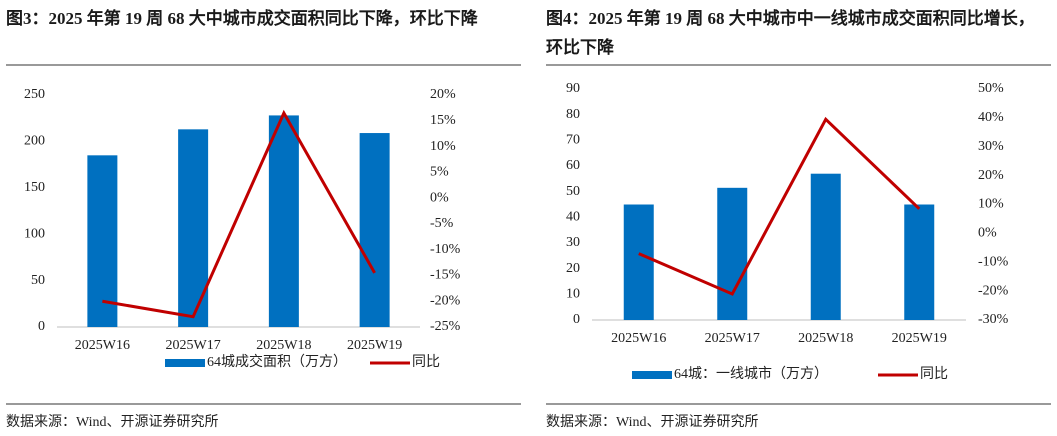 This screenshot has width=1057, height=436. Describe the element at coordinates (573, 268) in the screenshot. I see `y-tick-label: 20` at that location.